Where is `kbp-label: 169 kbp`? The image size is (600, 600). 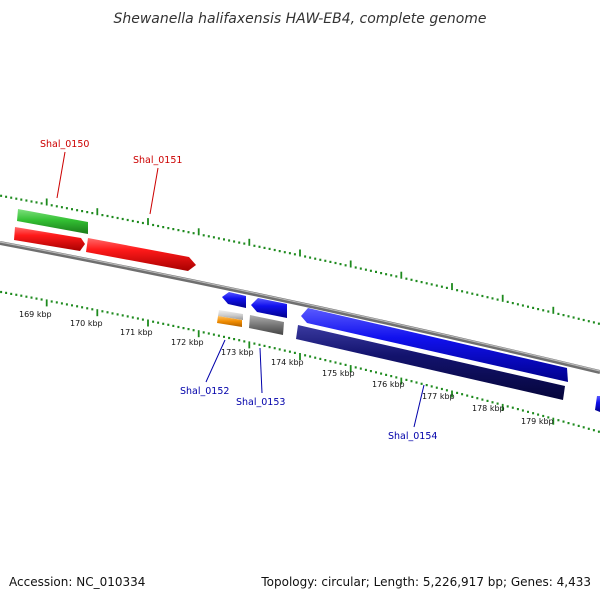 kbp-label: 169 kbp is located at coordinates (35, 314).